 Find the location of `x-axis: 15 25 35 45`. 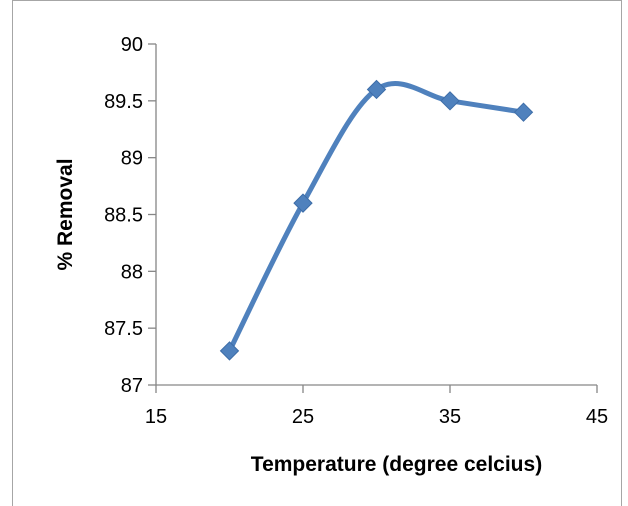

x-axis: 15 25 35 45 is located at coordinates (376, 406).